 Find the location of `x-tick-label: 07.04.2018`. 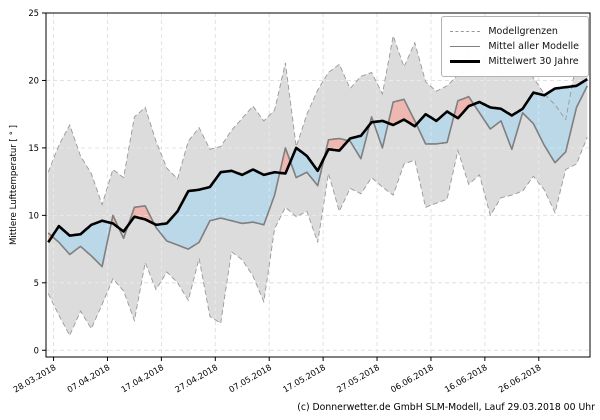

x-tick-label: 07.04.2018 is located at coordinates (88, 378).